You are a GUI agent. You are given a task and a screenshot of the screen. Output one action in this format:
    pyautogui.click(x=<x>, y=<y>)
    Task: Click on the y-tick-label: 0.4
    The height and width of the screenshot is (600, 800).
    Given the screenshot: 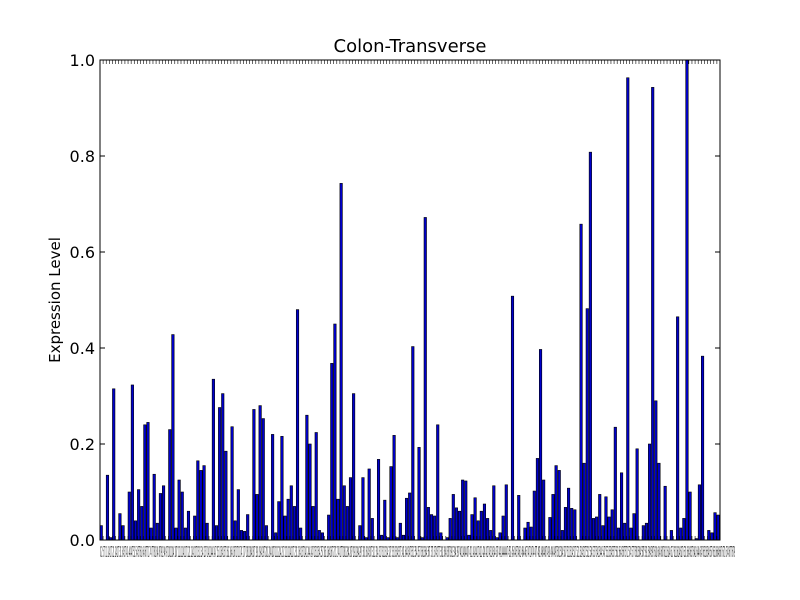 What is the action you would take?
    pyautogui.click(x=82, y=348)
    